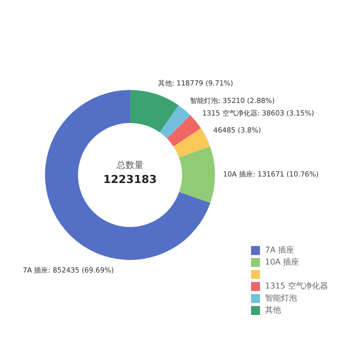 The image size is (350, 350). What do you see at coordinates (282, 262) in the screenshot?
I see `legend-label: 10A 插座` at bounding box center [282, 262].